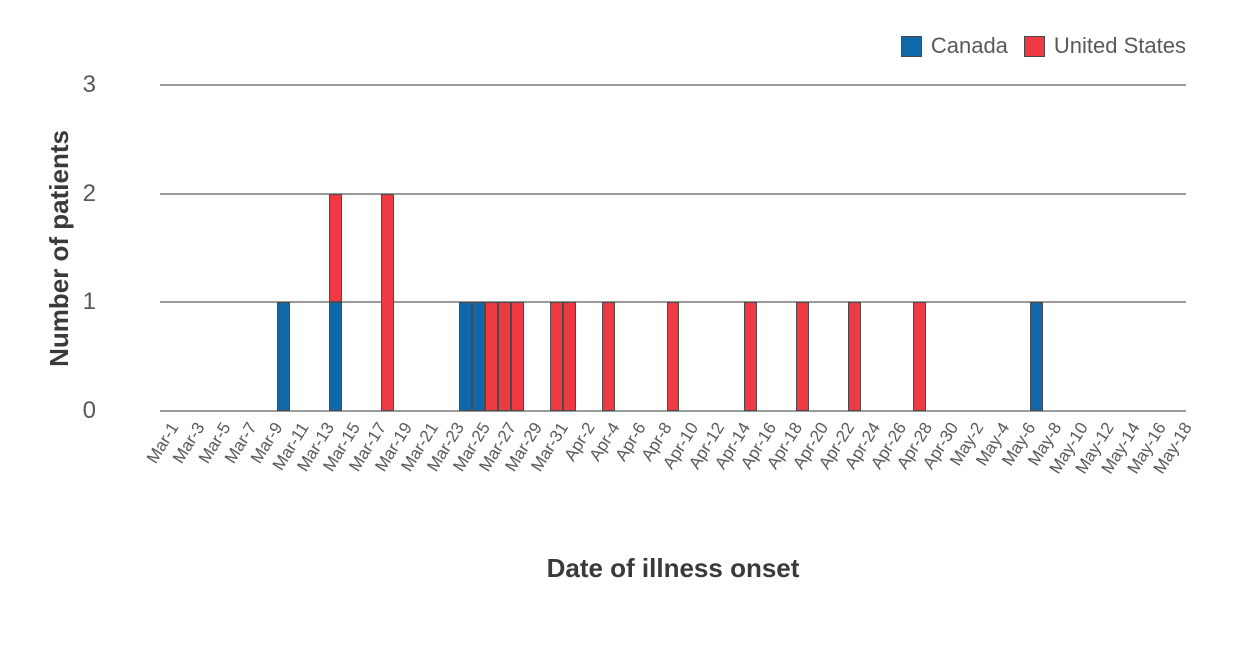  What do you see at coordinates (89, 302) in the screenshot?
I see `y-tick-label-1: 1` at bounding box center [89, 302].